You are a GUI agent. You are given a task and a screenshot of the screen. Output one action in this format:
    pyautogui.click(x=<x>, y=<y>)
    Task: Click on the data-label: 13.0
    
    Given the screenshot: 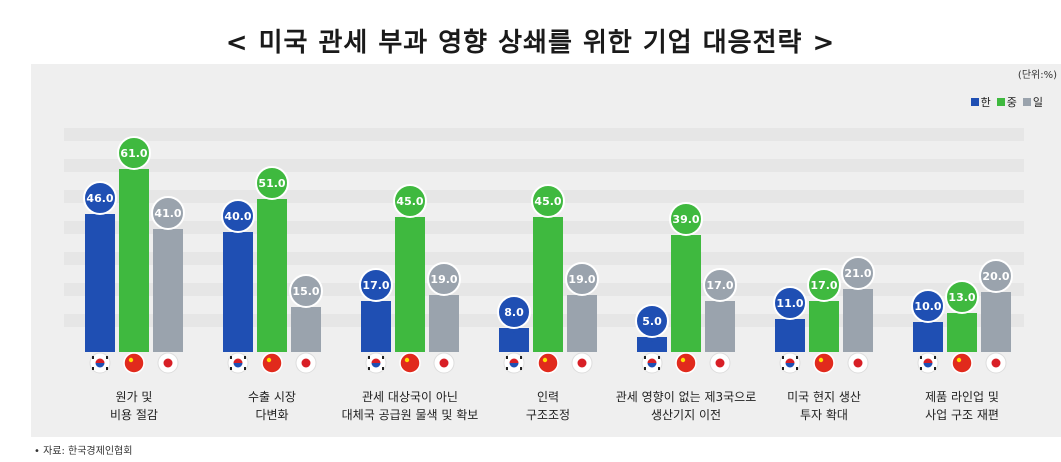 What is the action you would take?
    pyautogui.click(x=961, y=297)
    